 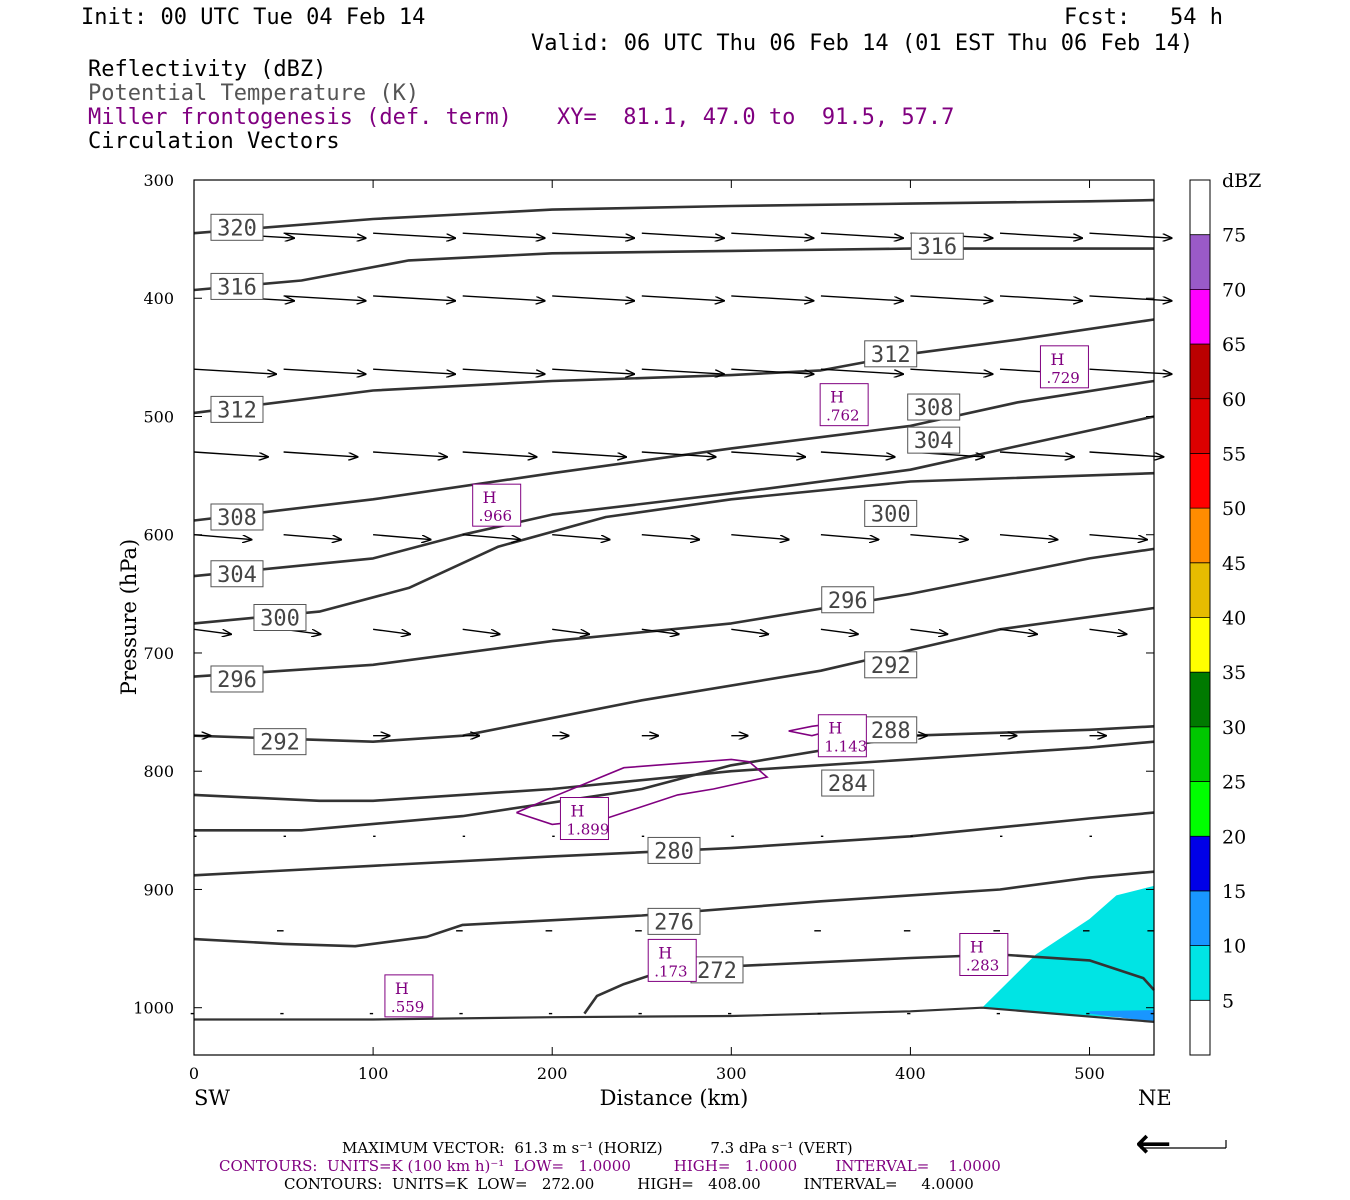 I want to click on contour-label-308: 308, so click(x=934, y=408).